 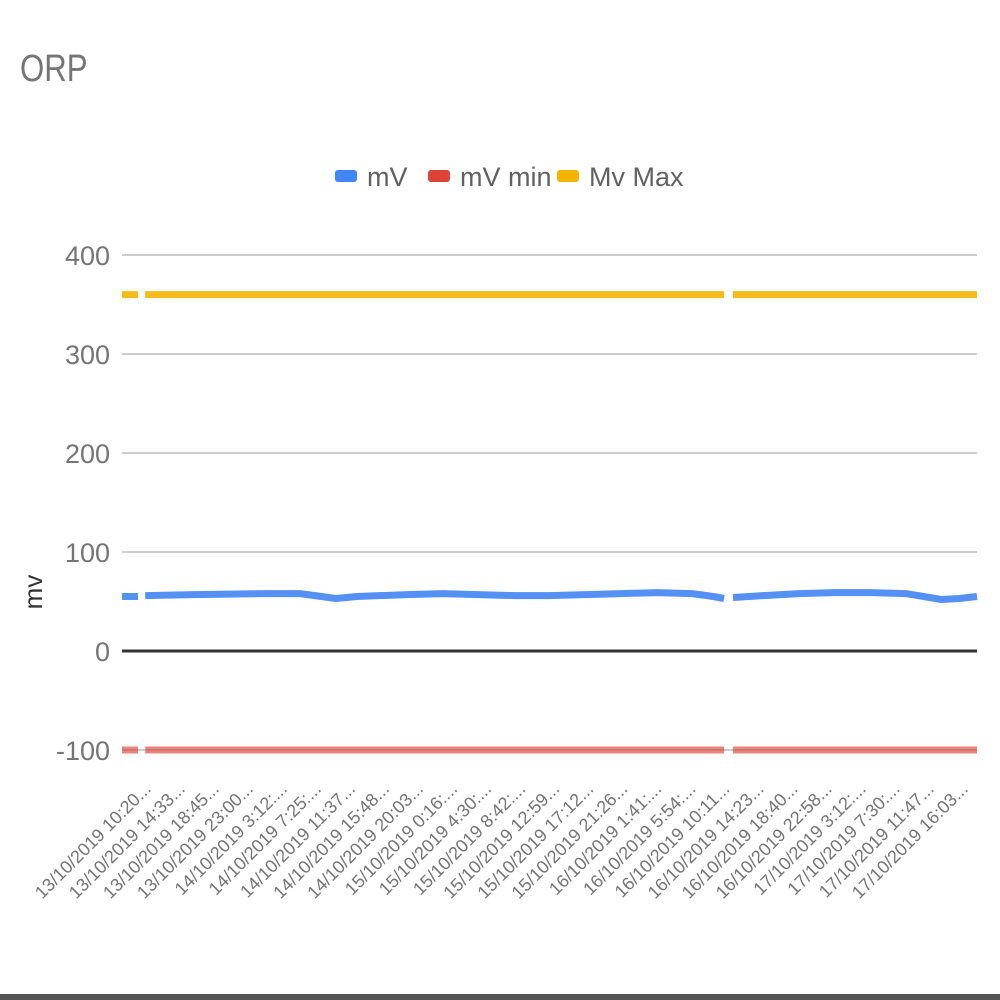 What do you see at coordinates (87, 553) in the screenshot?
I see `y-tick-label: 100` at bounding box center [87, 553].